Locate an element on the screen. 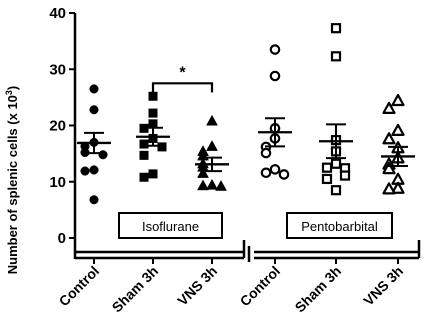 The height and width of the screenshot is (329, 425). y-axis-title-close: ) is located at coordinates (12, 88).